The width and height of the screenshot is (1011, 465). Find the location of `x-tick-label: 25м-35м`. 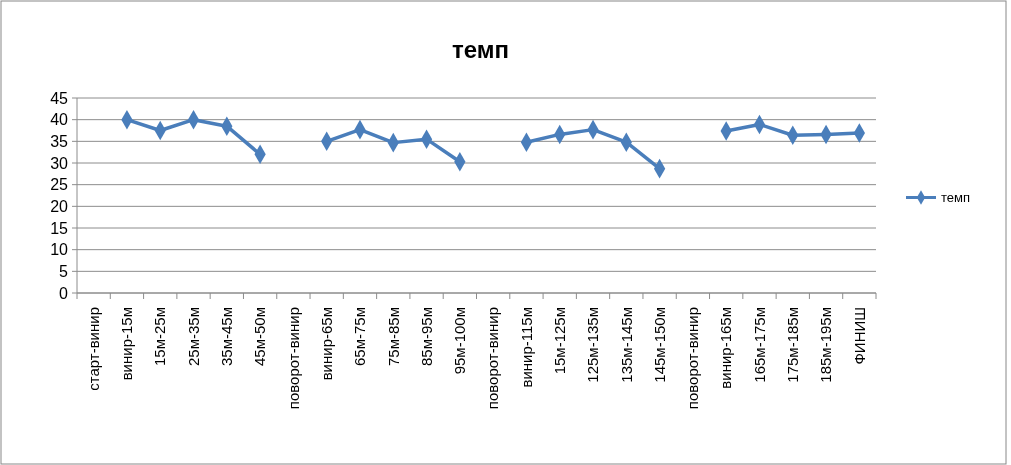

x-tick-label: 25м-35м is located at coordinates (193, 336).